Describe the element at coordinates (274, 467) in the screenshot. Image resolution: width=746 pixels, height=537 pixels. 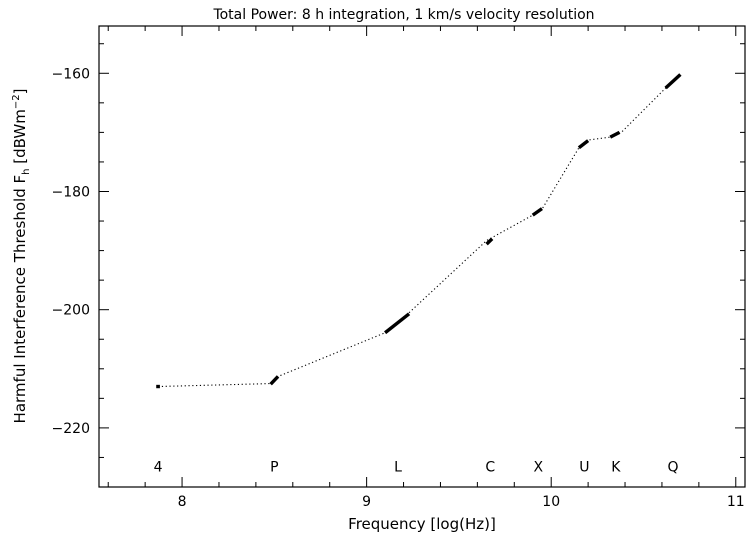
I see `band-label: P` at that location.